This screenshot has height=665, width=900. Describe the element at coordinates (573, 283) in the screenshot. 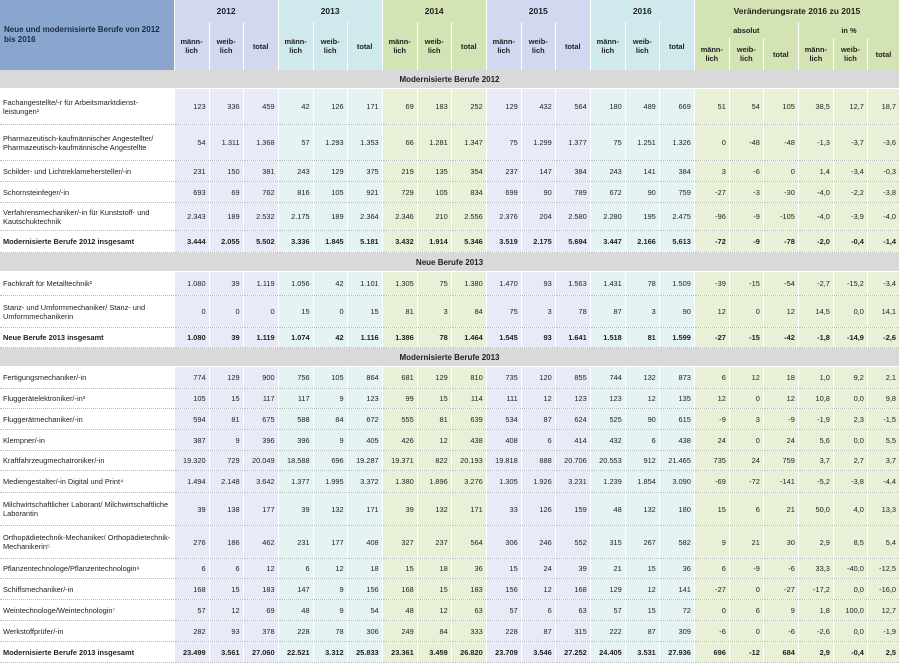

I see `table-cell: 1.563` at that location.